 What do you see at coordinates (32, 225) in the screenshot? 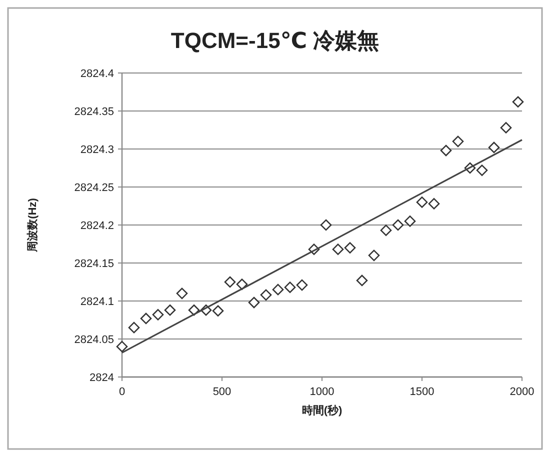
I see `y-axis-title: 周波数(Hz)` at bounding box center [32, 225].